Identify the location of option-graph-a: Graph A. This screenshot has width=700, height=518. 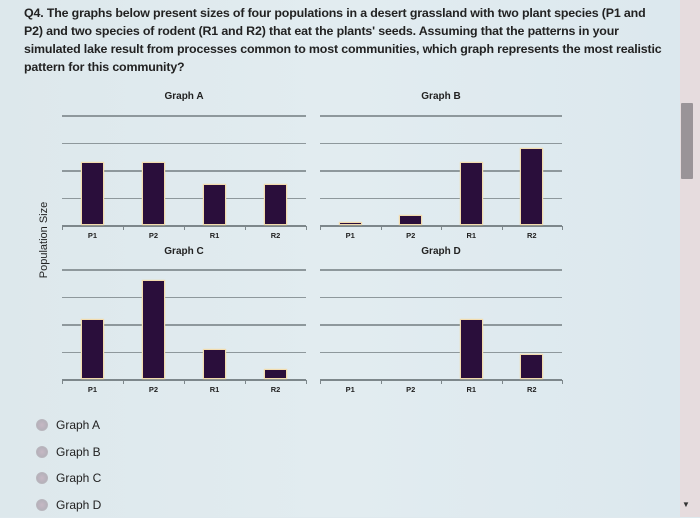
(68, 425).